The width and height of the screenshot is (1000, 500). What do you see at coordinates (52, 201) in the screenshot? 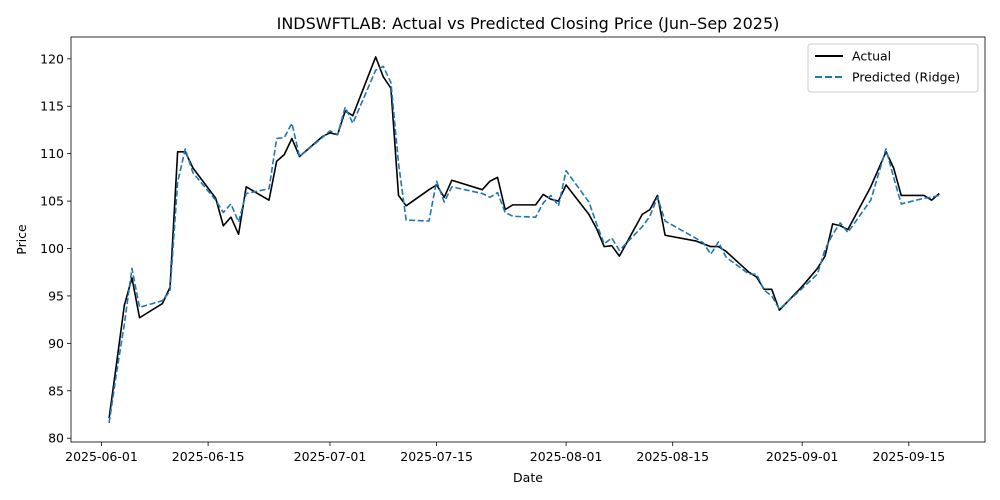
I see `y-tick-label: 105` at bounding box center [52, 201].